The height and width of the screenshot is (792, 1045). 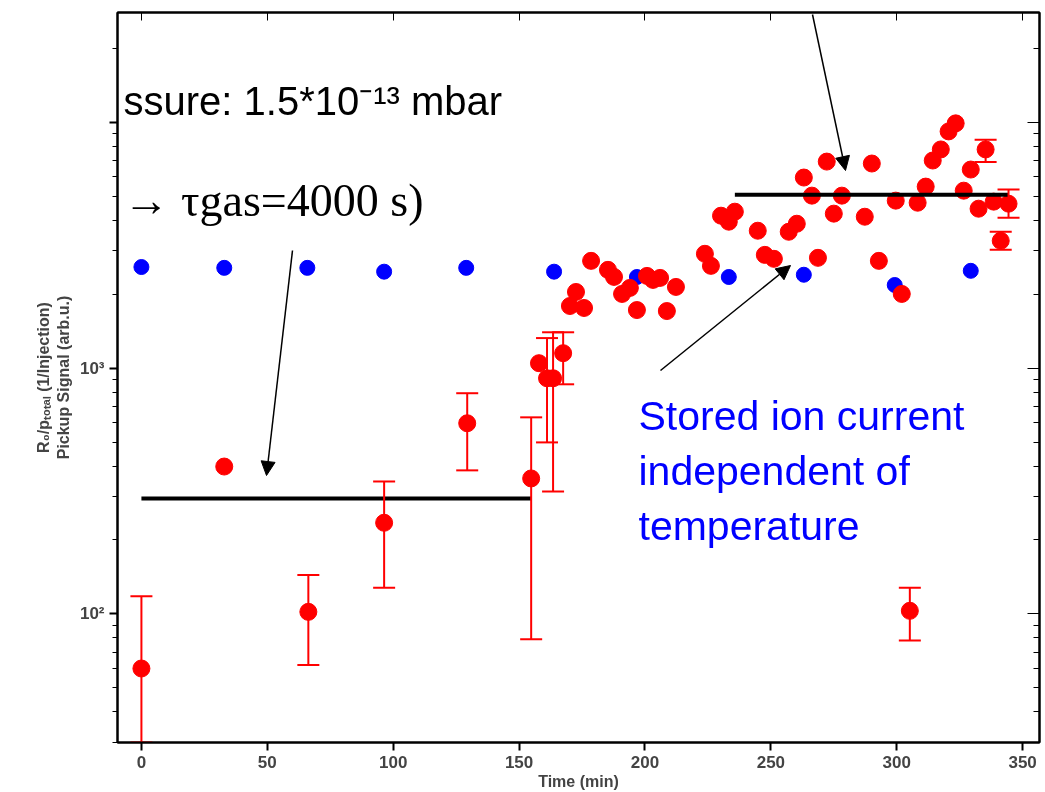 I want to click on y-tick-label: 10², so click(x=92, y=614).